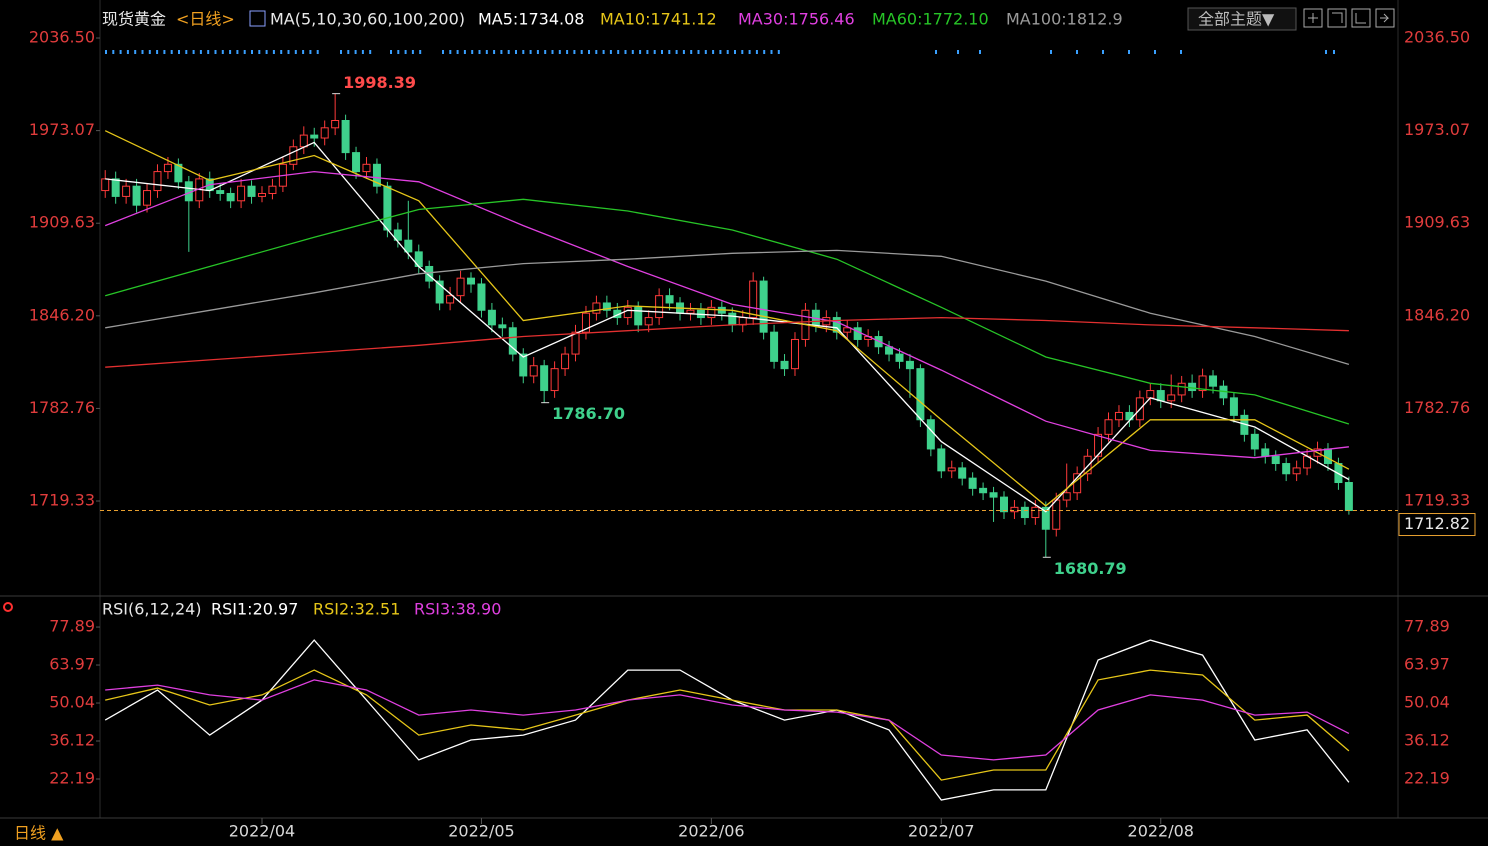  What do you see at coordinates (262, 831) in the screenshot?
I see `x-tick-label: 2022/04` at bounding box center [262, 831].